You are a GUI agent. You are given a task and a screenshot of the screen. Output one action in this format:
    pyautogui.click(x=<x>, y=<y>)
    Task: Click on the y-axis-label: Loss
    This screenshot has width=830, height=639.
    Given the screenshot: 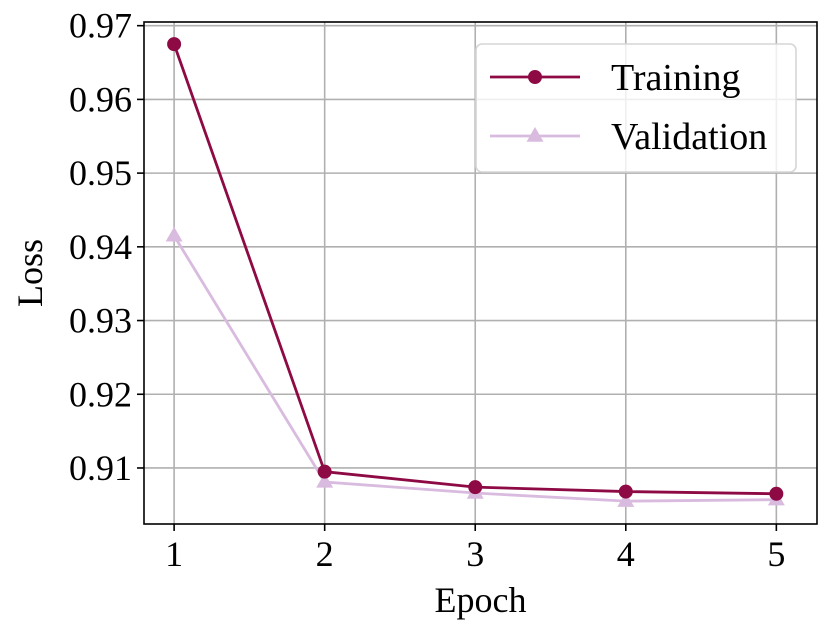 What is the action you would take?
    pyautogui.click(x=30, y=273)
    